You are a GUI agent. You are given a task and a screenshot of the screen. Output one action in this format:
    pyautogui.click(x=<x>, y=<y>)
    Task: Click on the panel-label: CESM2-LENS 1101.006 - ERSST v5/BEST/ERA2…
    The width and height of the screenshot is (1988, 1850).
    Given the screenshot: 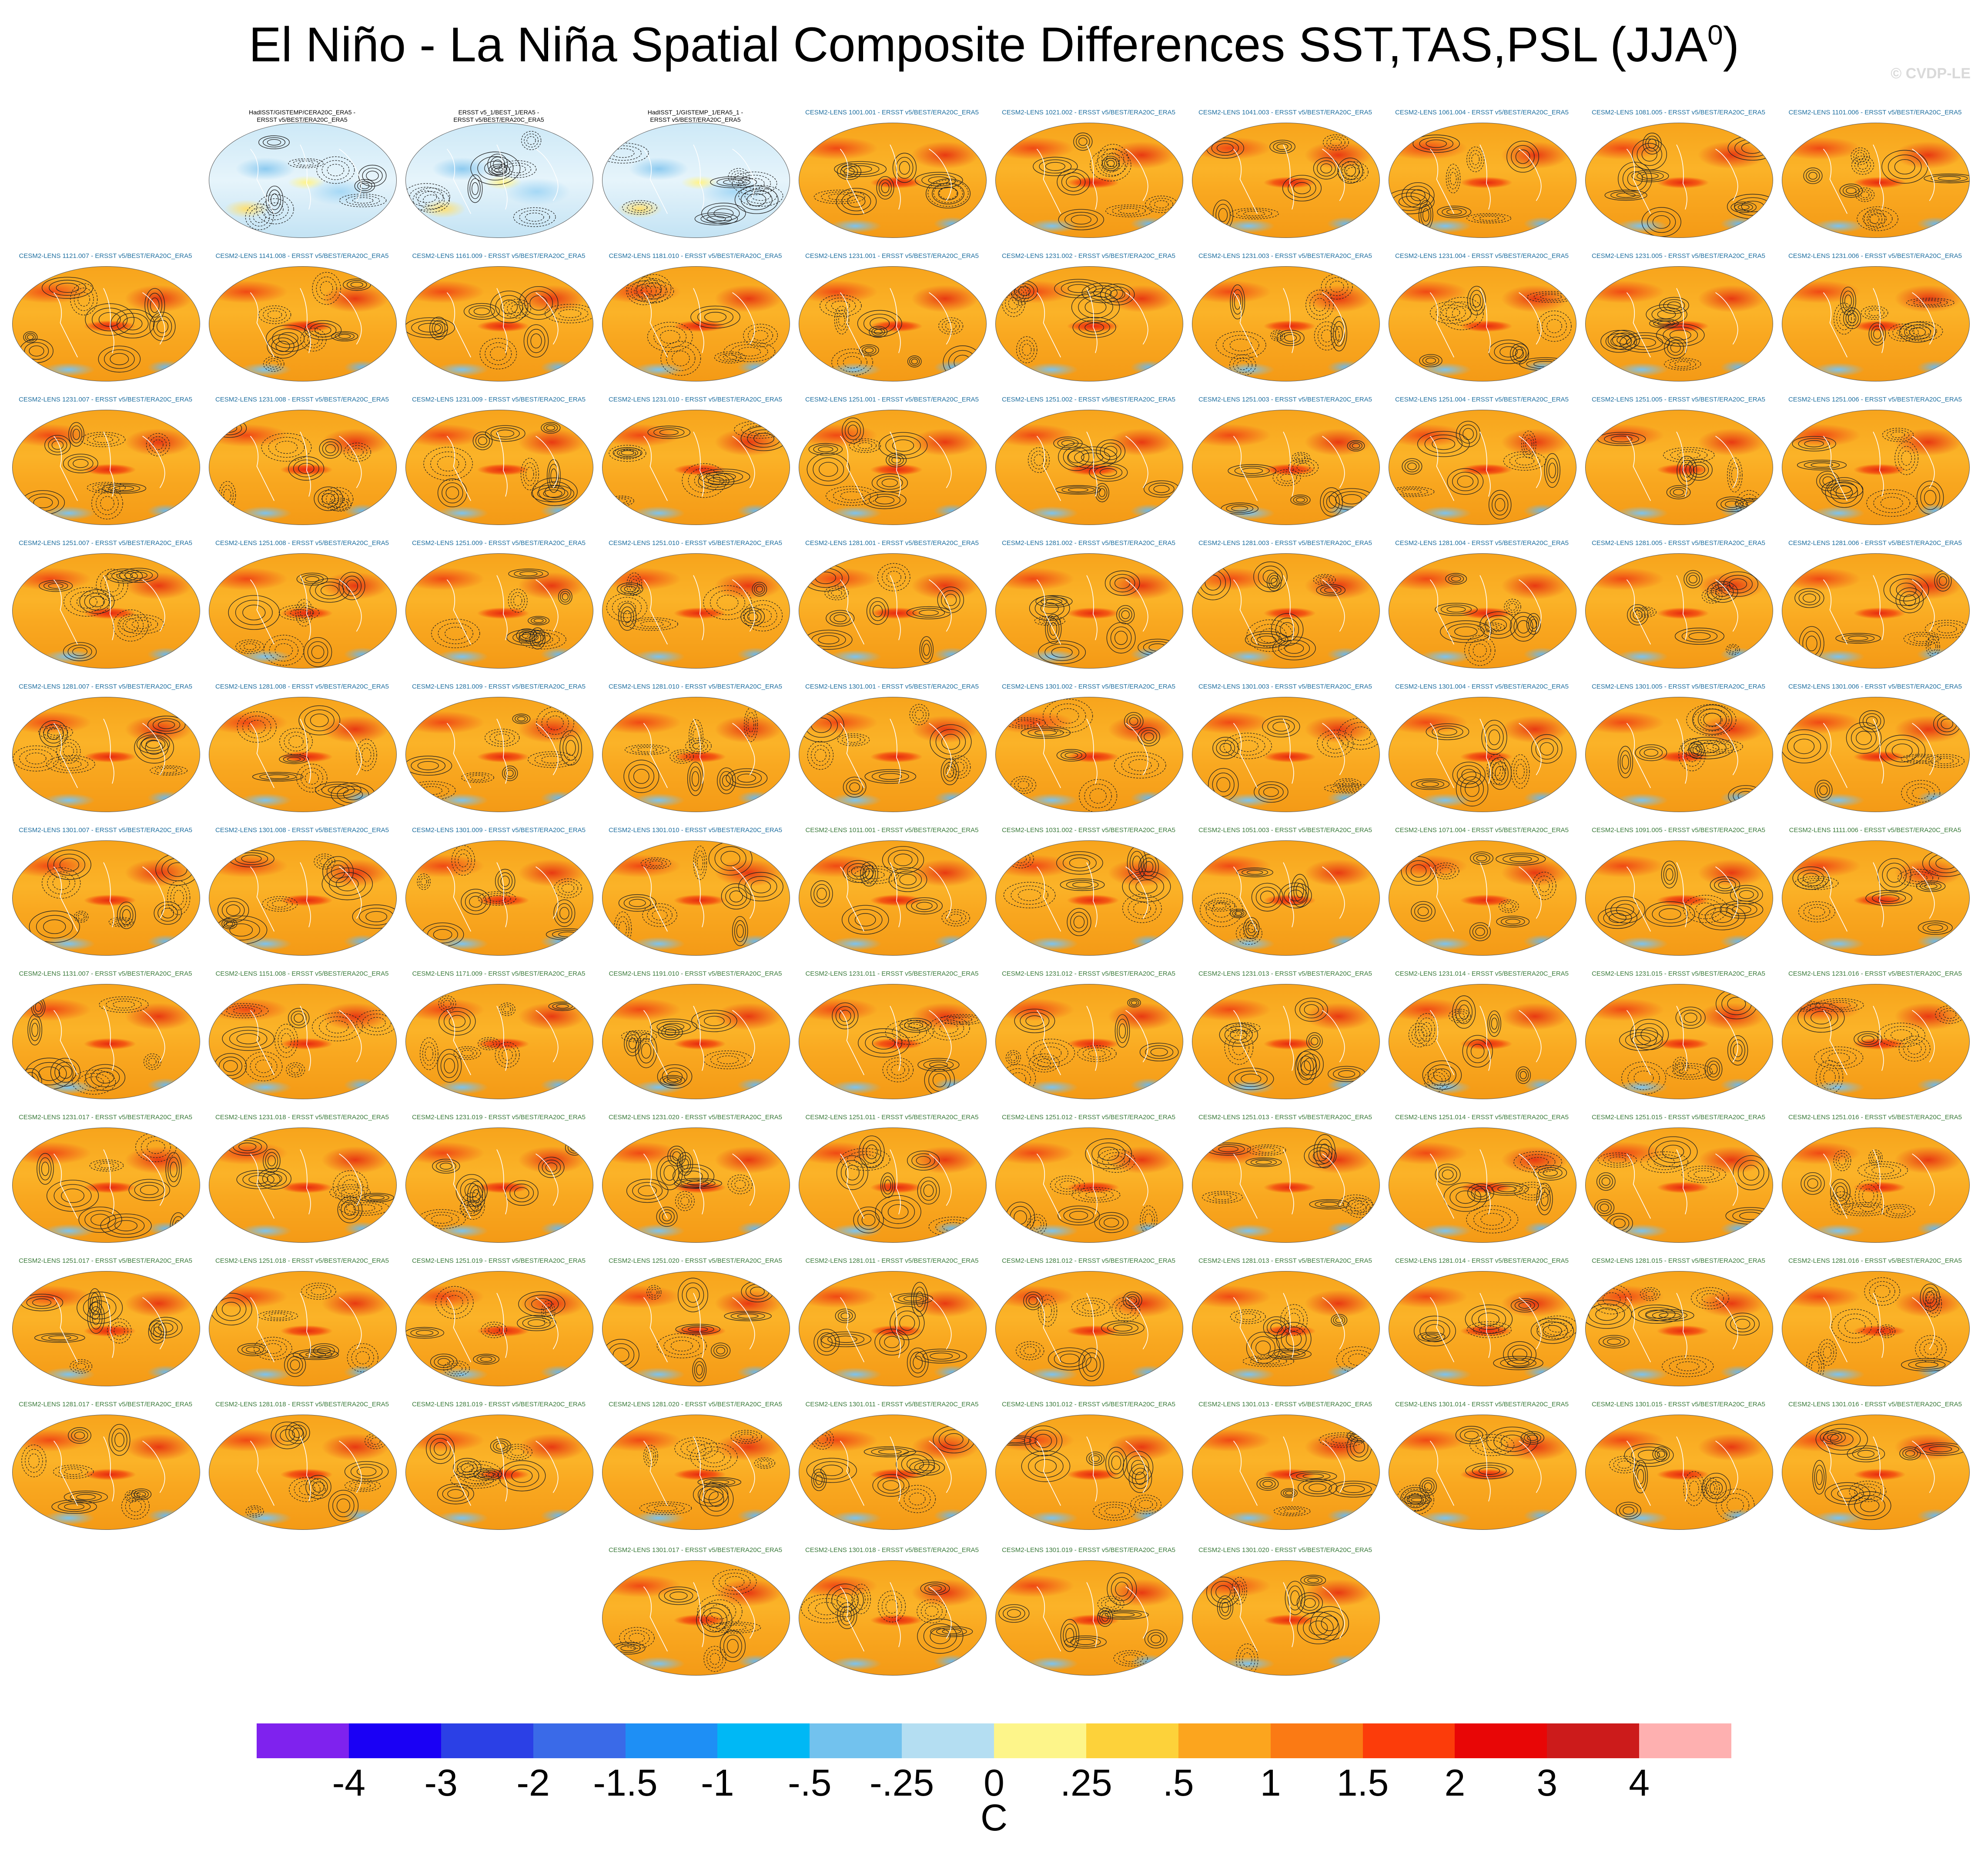 What is the action you would take?
    pyautogui.click(x=1875, y=112)
    